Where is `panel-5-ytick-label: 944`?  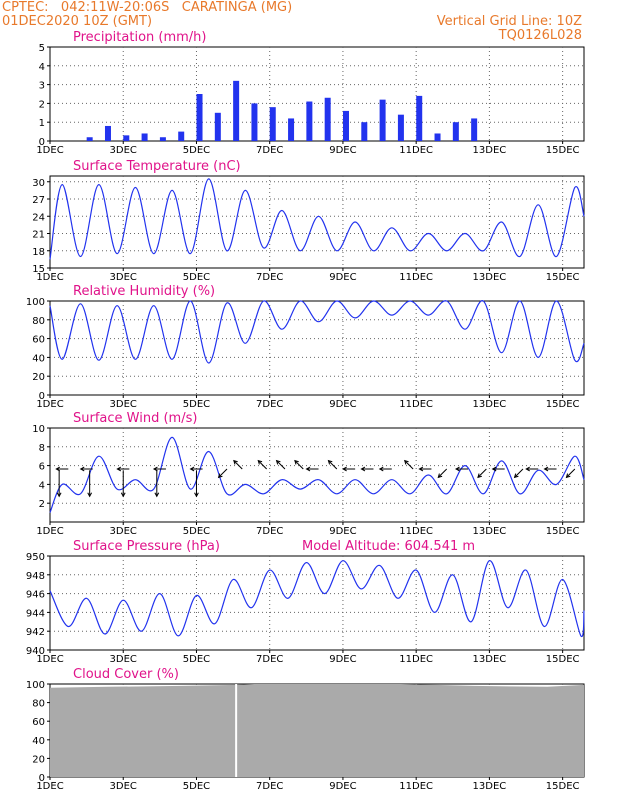 panel-5-ytick-label: 944 is located at coordinates (35, 613).